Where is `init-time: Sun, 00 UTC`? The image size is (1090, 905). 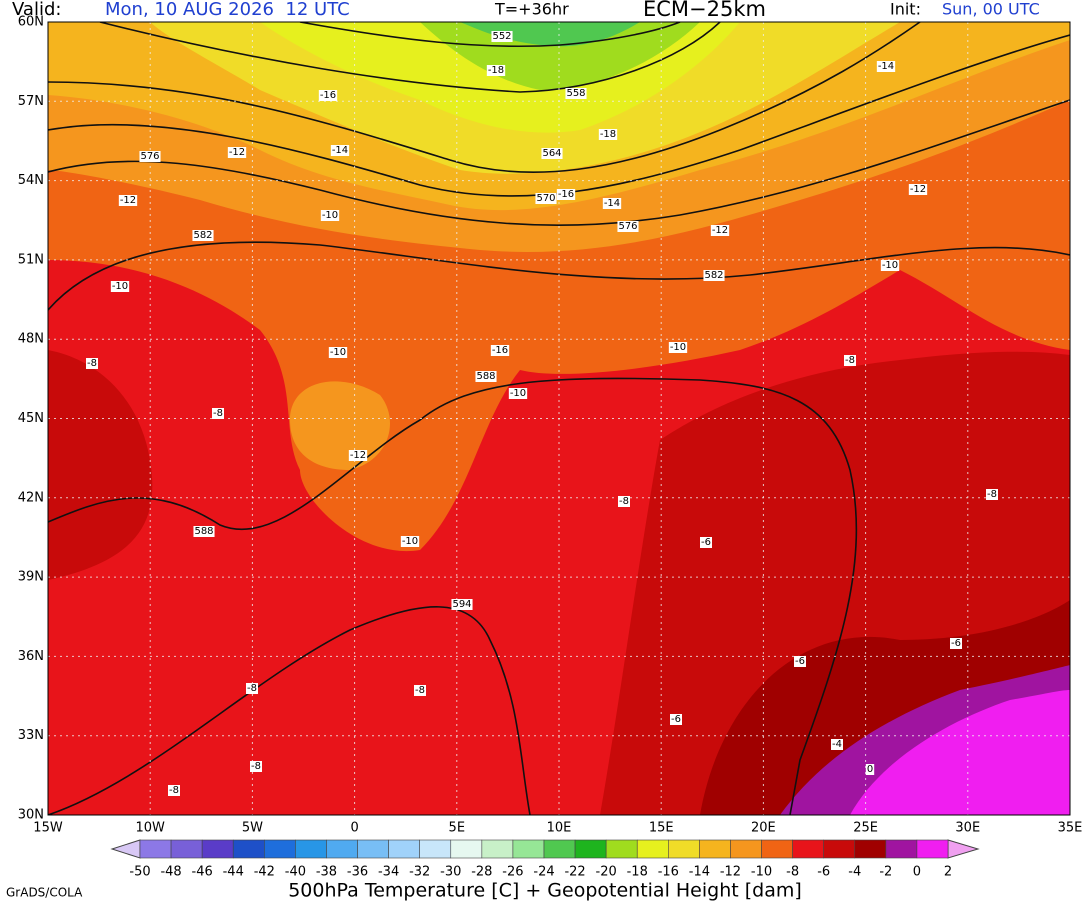 init-time: Sun, 00 UTC is located at coordinates (991, 9).